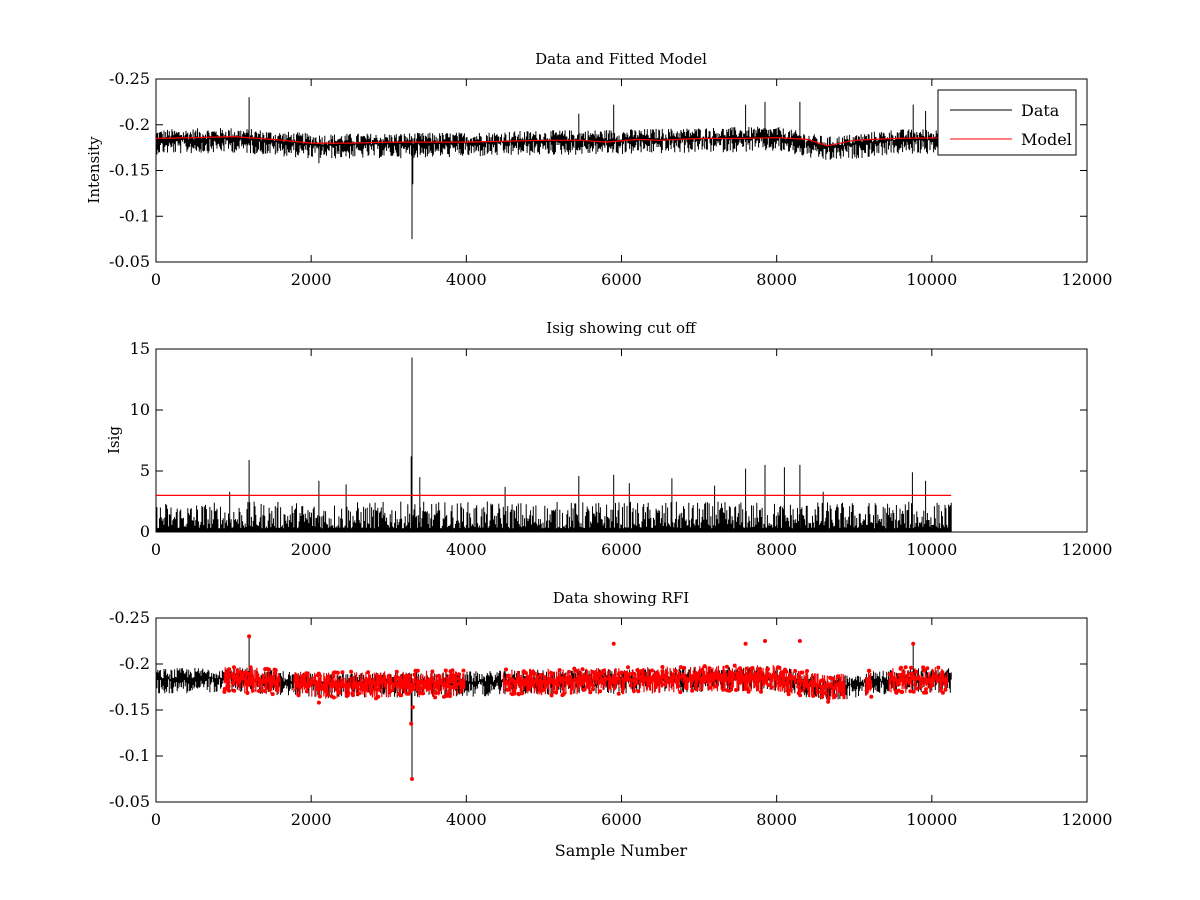  I want to click on isig-trace, so click(553, 444).